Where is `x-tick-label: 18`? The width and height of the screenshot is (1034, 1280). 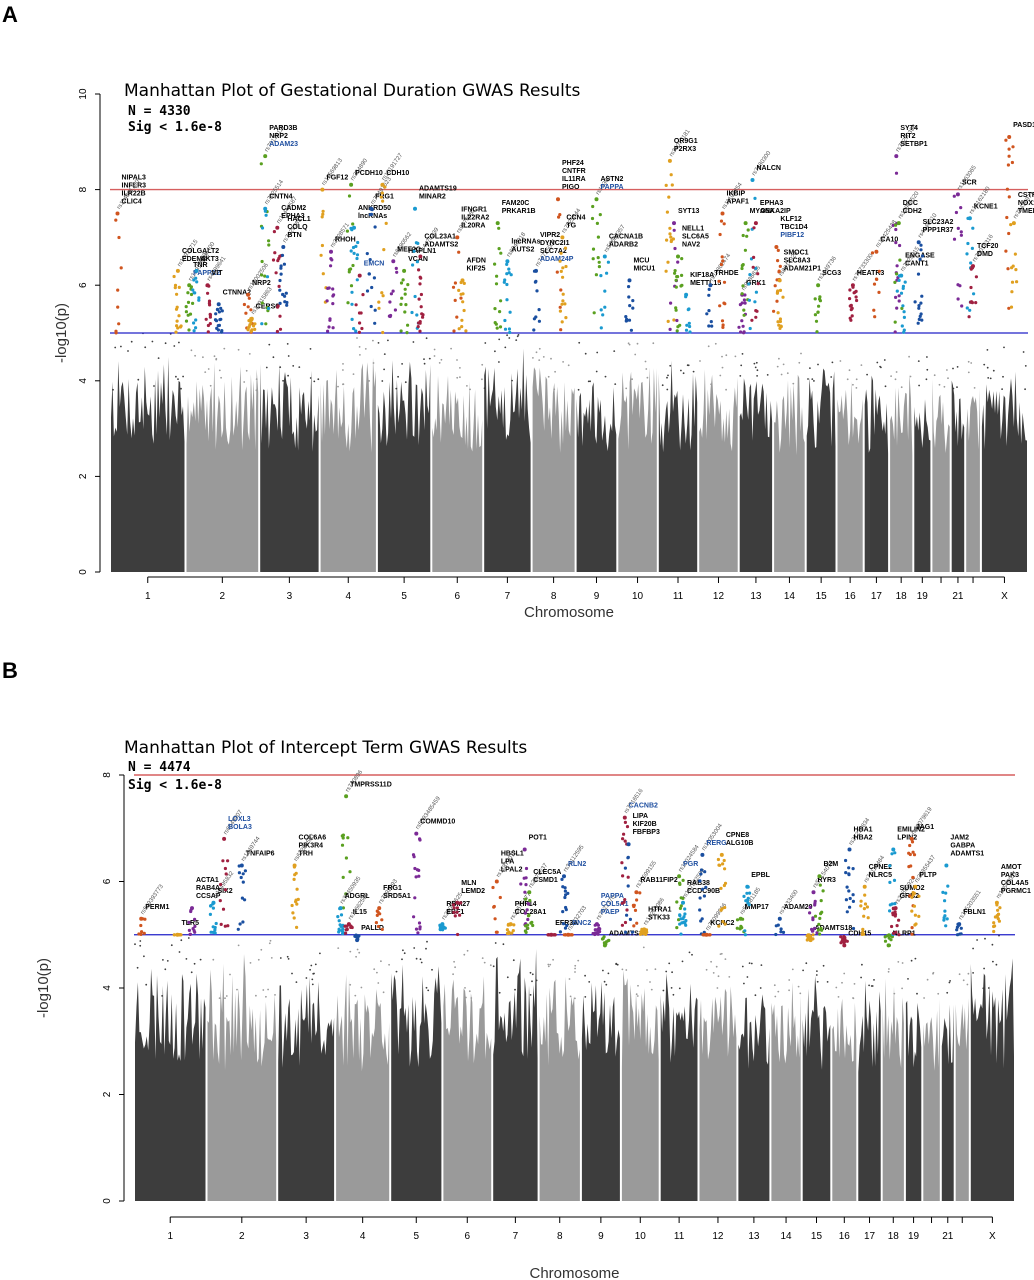
x-tick-label: 18 is located at coordinates (902, 596).